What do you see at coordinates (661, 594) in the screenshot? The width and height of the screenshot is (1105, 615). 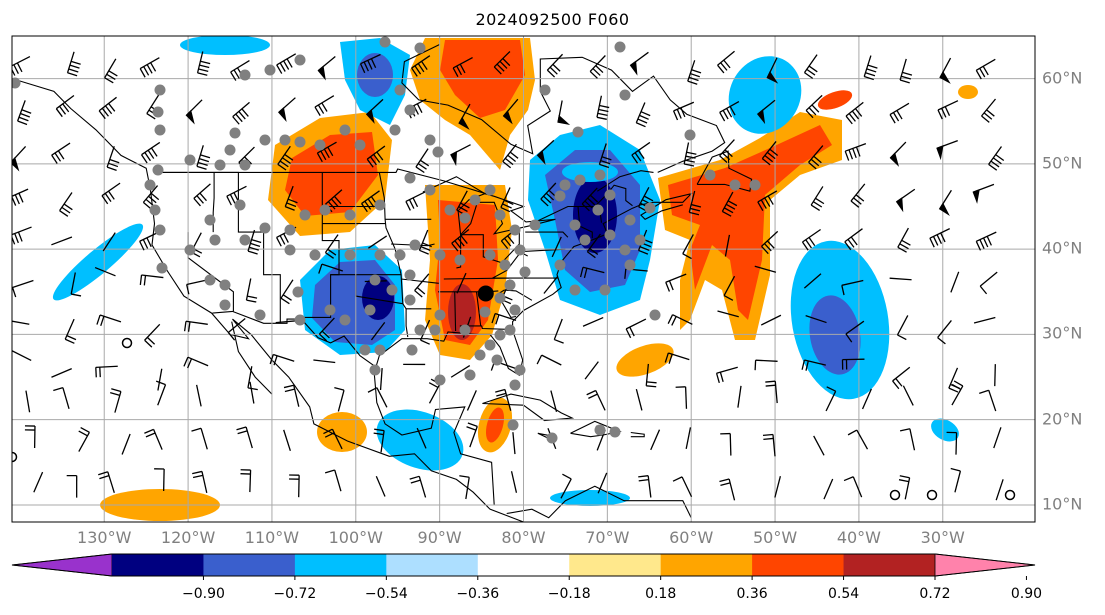 I see `colorbar-tick-label: 0.18` at bounding box center [661, 594].